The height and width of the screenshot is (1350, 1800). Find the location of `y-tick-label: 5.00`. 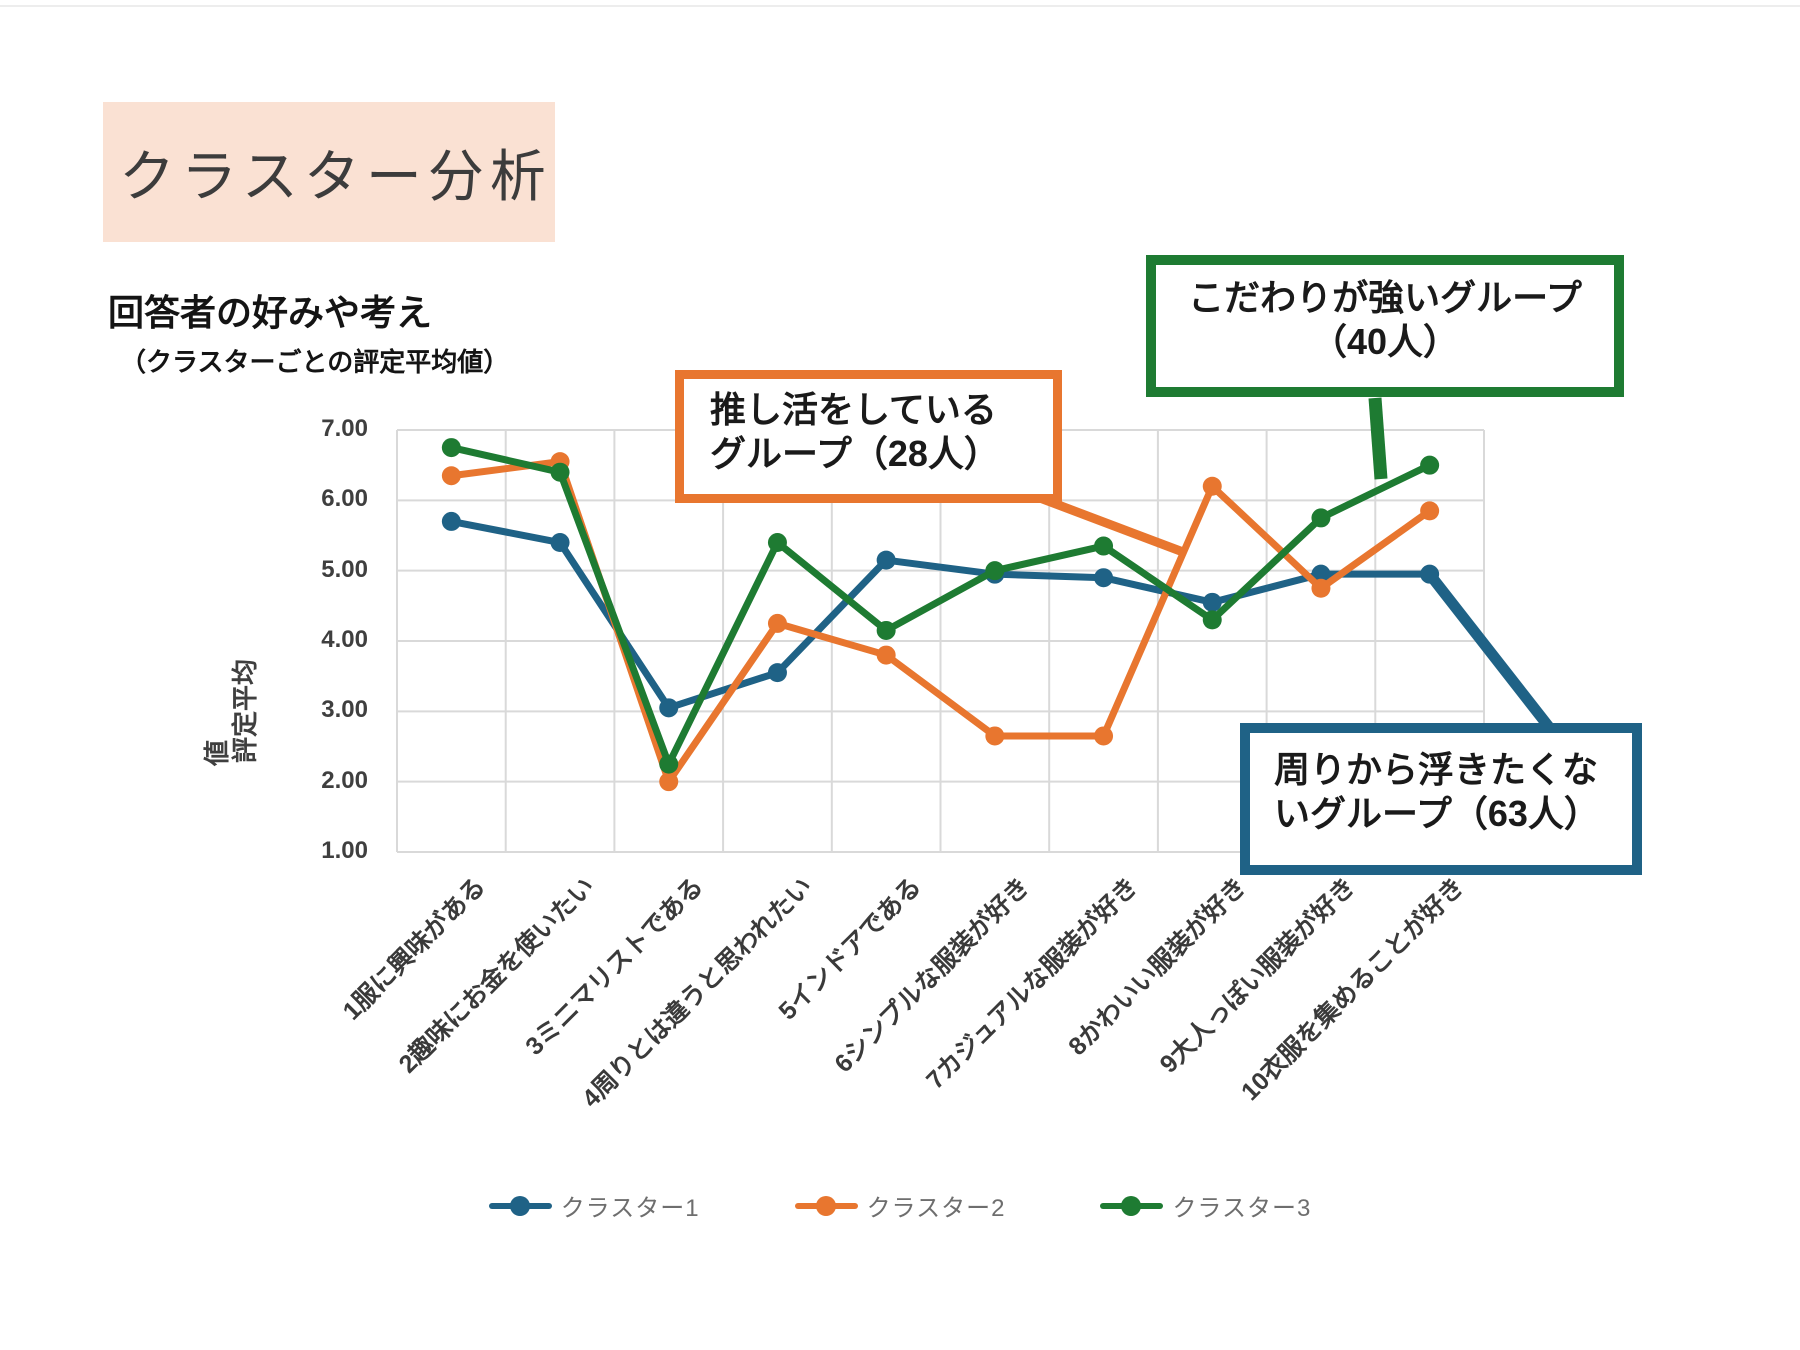

y-tick-label: 5.00 is located at coordinates (344, 569).